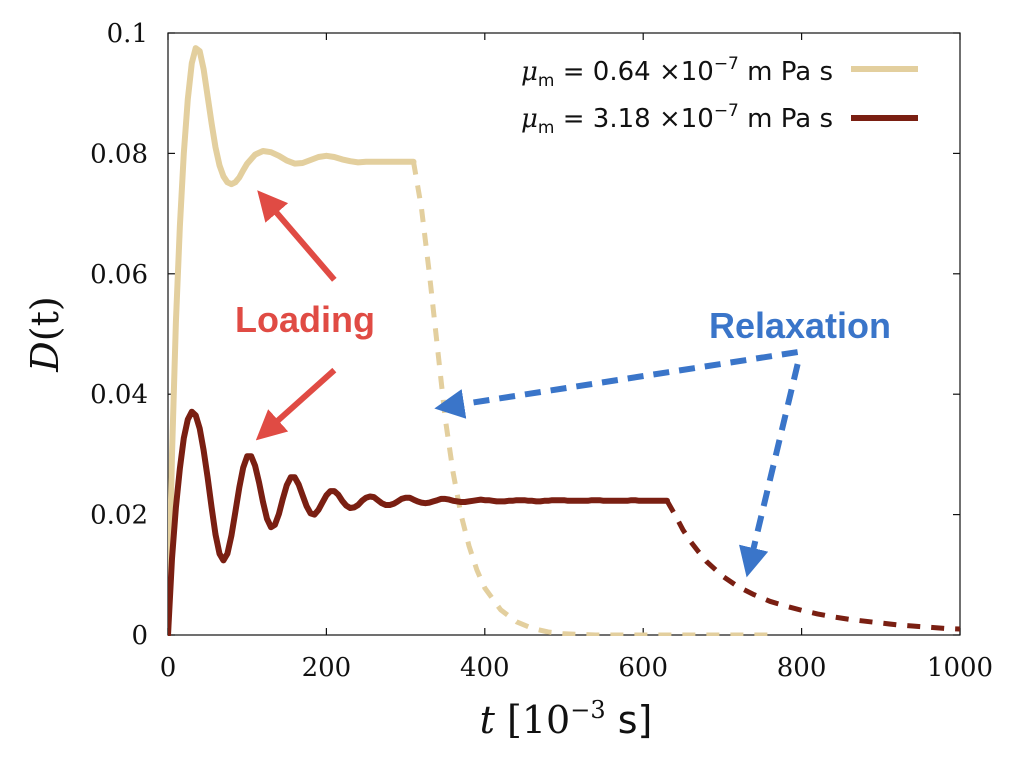  What do you see at coordinates (119, 275) in the screenshot?
I see `y-tick-label: 0.06` at bounding box center [119, 275].